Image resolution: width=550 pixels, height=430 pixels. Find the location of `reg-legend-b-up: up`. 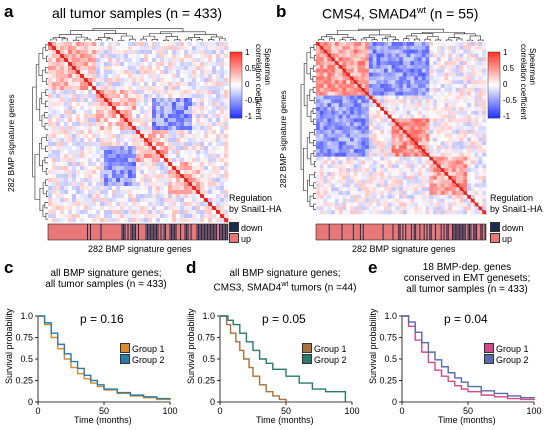

reg-legend-b-up: up is located at coordinates (501, 238).